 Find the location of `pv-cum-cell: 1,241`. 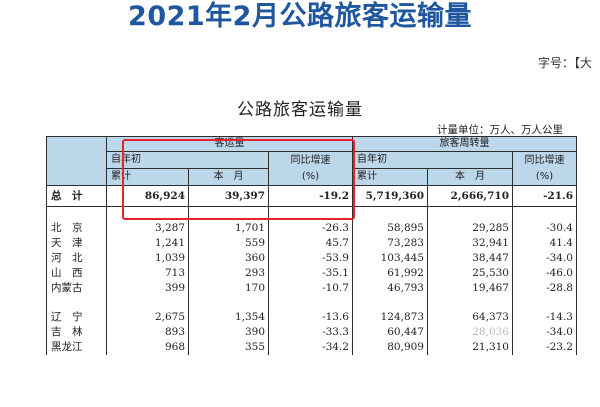

pv-cum-cell: 1,241 is located at coordinates (147, 243).